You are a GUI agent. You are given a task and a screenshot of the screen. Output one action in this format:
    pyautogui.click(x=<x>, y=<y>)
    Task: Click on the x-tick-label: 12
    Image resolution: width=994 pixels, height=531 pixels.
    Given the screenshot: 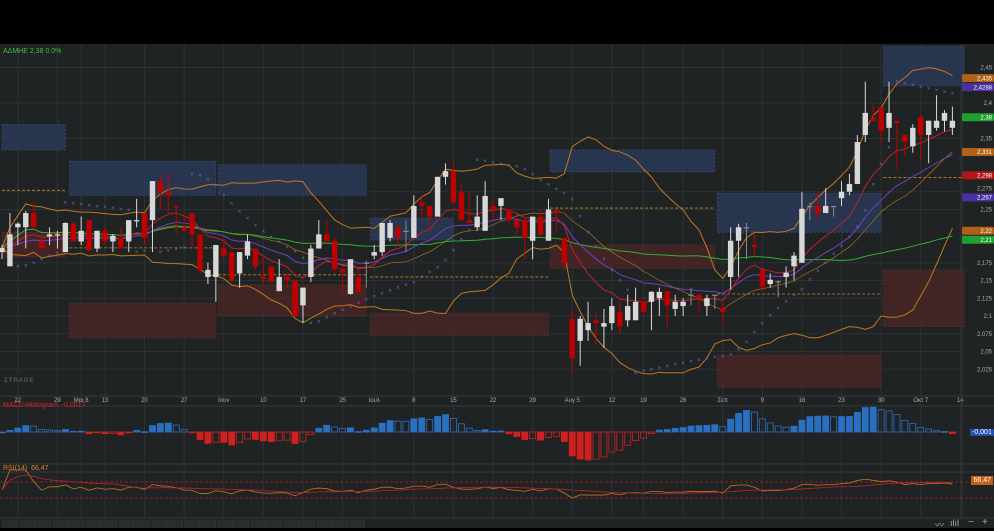 What is the action you would take?
    pyautogui.click(x=611, y=401)
    